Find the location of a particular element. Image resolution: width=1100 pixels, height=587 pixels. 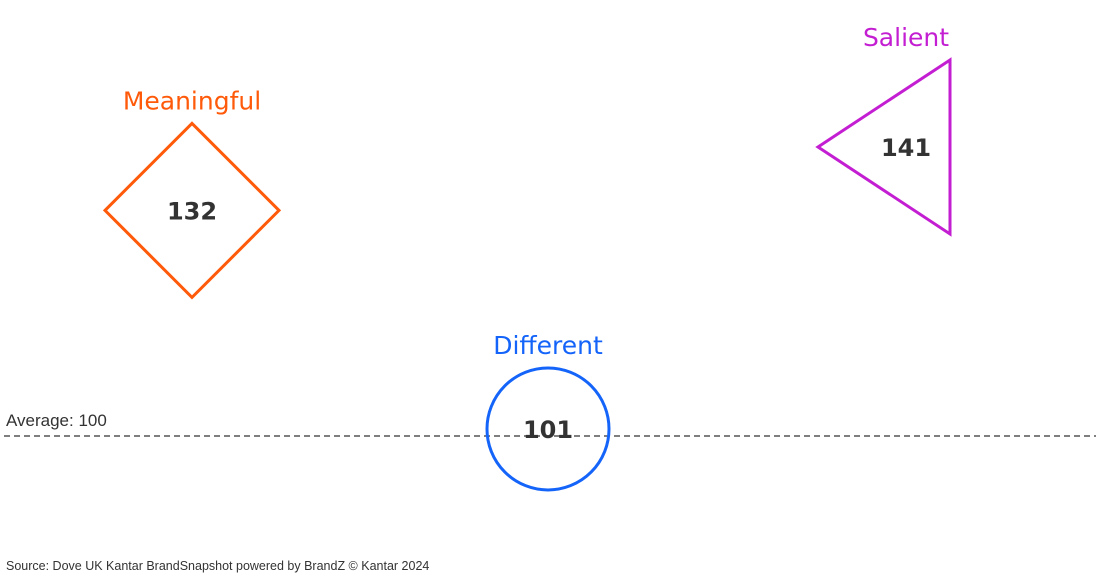

different-circle-marker is located at coordinates (548, 429).